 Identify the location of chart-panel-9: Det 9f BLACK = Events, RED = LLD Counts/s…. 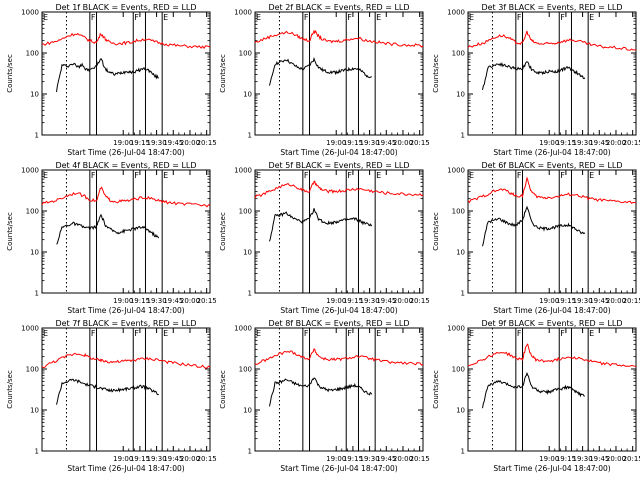
(536, 396).